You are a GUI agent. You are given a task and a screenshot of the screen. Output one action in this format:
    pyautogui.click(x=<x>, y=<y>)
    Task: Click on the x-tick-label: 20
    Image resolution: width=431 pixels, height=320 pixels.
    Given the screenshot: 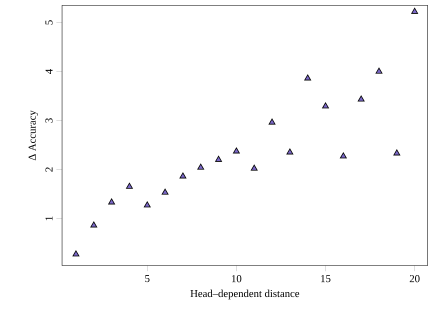 What is the action you would take?
    pyautogui.click(x=415, y=278)
    